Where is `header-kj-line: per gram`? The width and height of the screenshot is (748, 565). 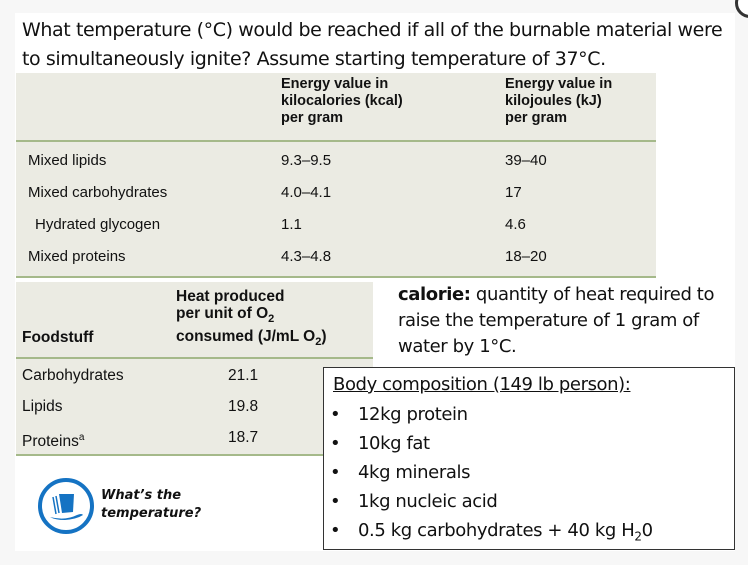
header-kj-line: per gram is located at coordinates (536, 118).